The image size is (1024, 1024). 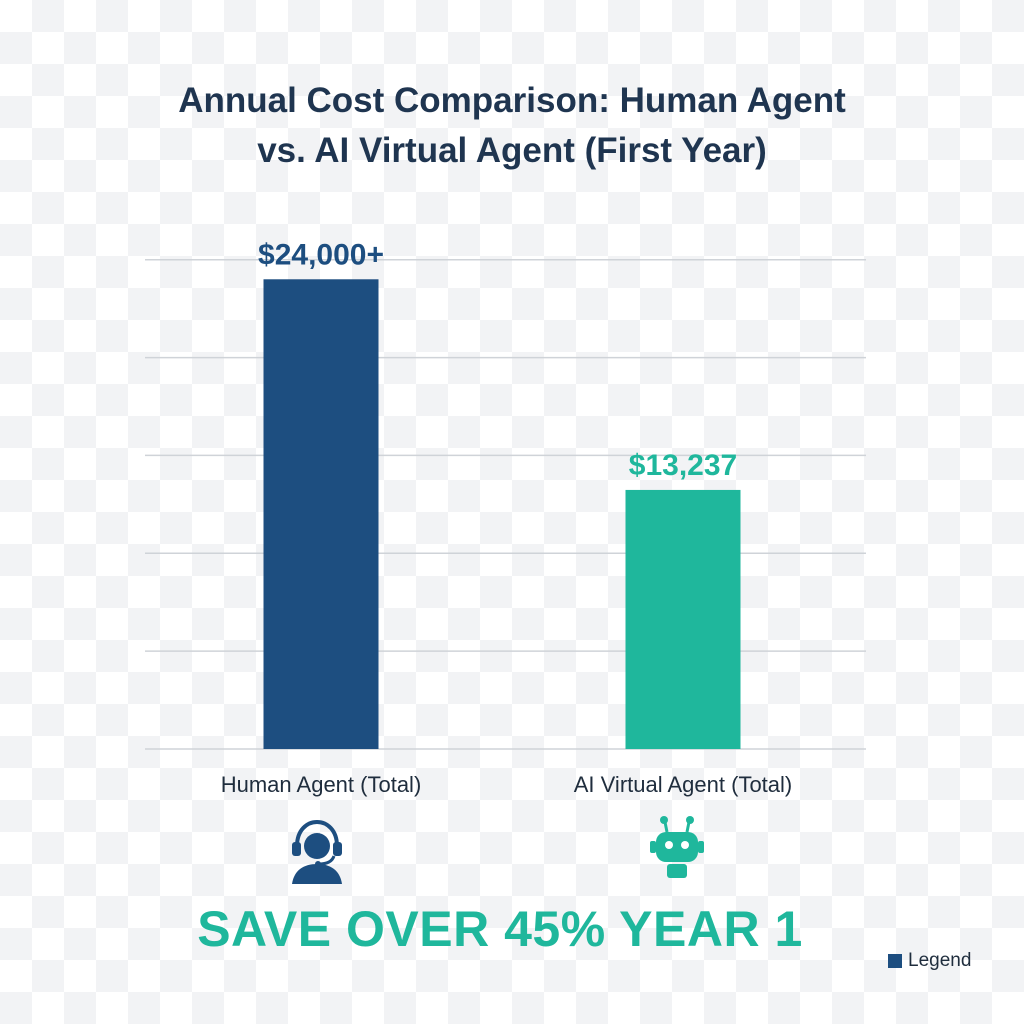 I want to click on headset-agent-icon, so click(x=317, y=851).